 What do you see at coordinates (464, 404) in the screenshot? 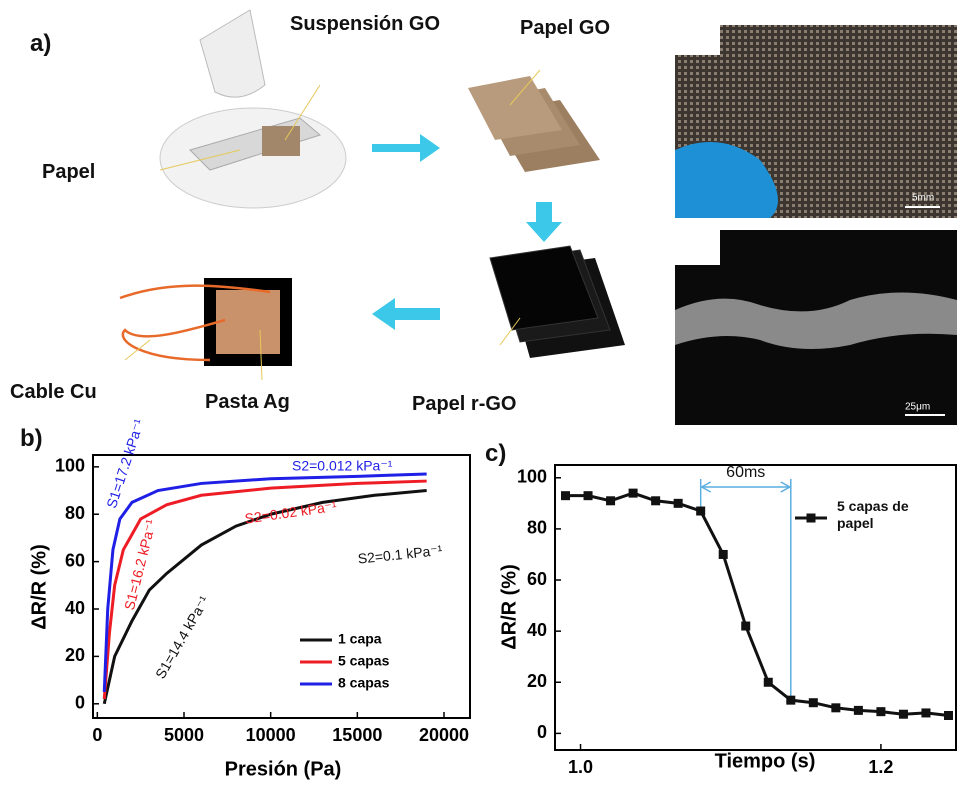
I see `label: Papel r-GO` at bounding box center [464, 404].